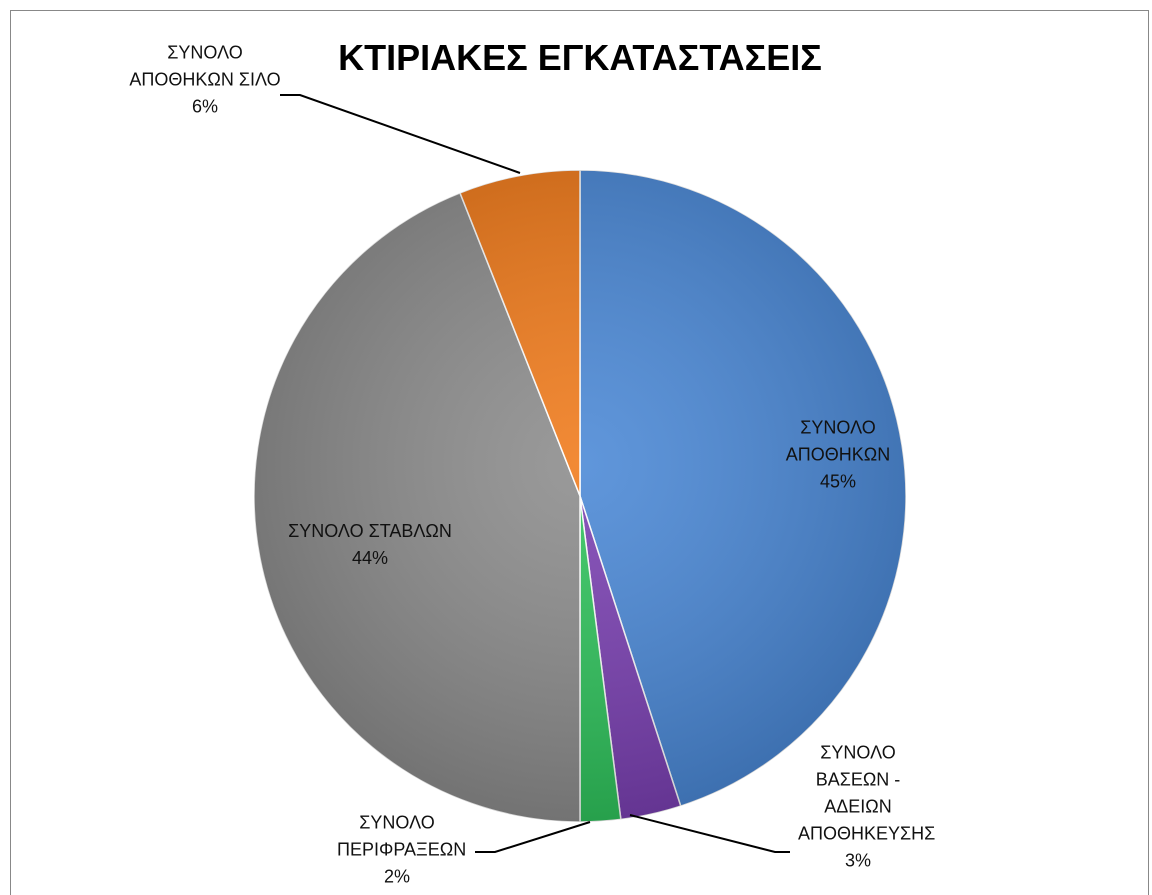  Describe the element at coordinates (857, 860) in the screenshot. I see `value-label: 3%` at that location.